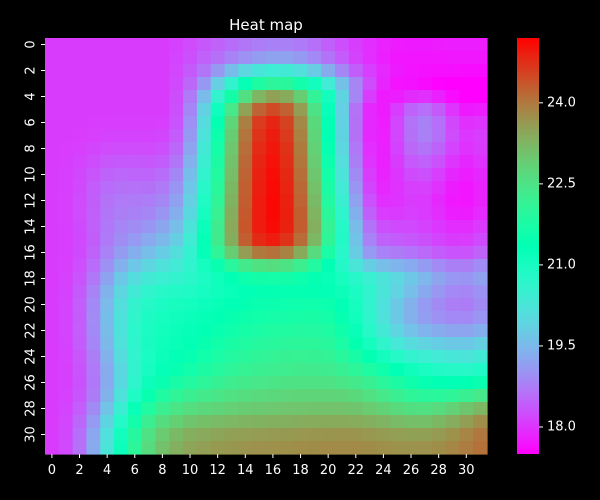 The height and width of the screenshot is (500, 600). Describe the element at coordinates (31, 356) in the screenshot. I see `y-tick-label: 24` at that location.